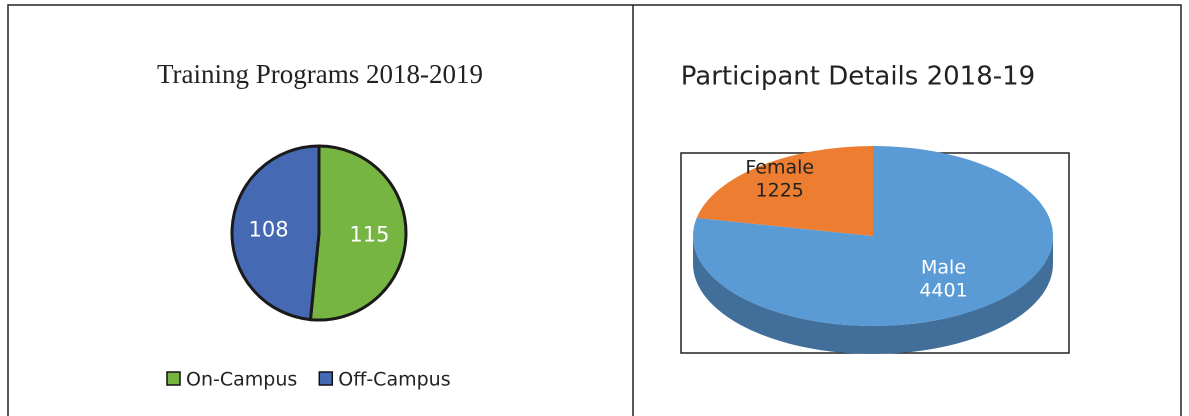 This screenshot has height=416, width=1189. Describe the element at coordinates (943, 268) in the screenshot. I see `data-label-name: Male` at that location.